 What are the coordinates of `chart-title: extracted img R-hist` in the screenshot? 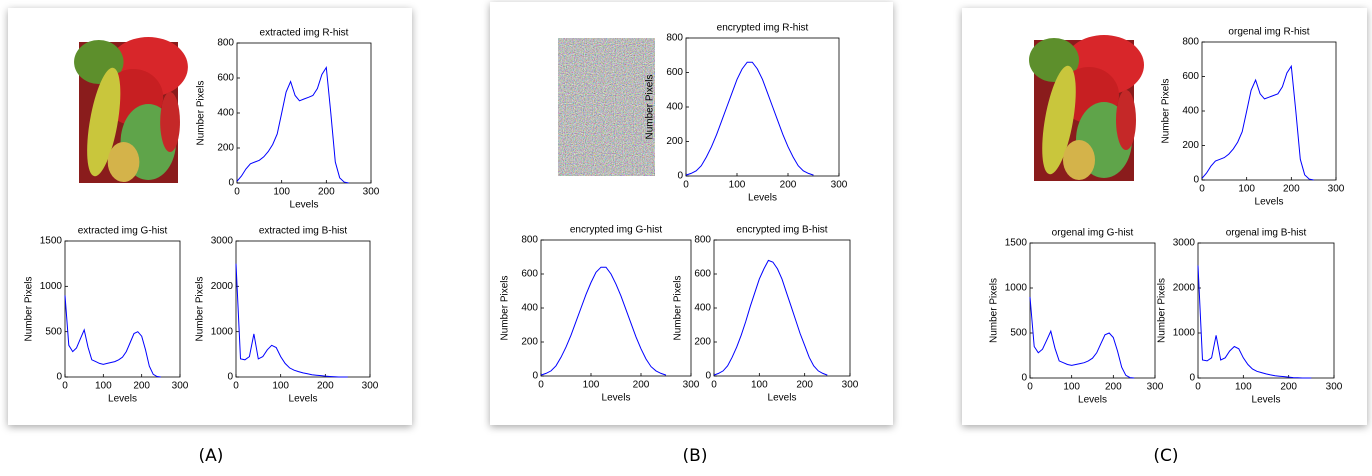 It's located at (304, 33).